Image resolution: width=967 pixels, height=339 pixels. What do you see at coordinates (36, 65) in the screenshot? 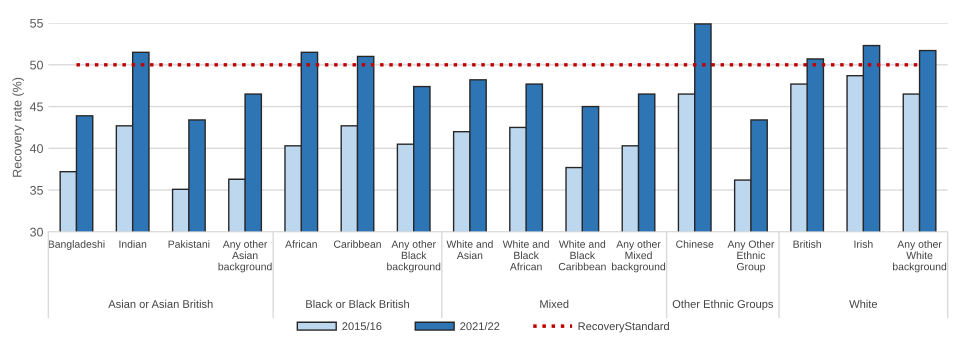
I see `y-tick-label: 50` at bounding box center [36, 65].